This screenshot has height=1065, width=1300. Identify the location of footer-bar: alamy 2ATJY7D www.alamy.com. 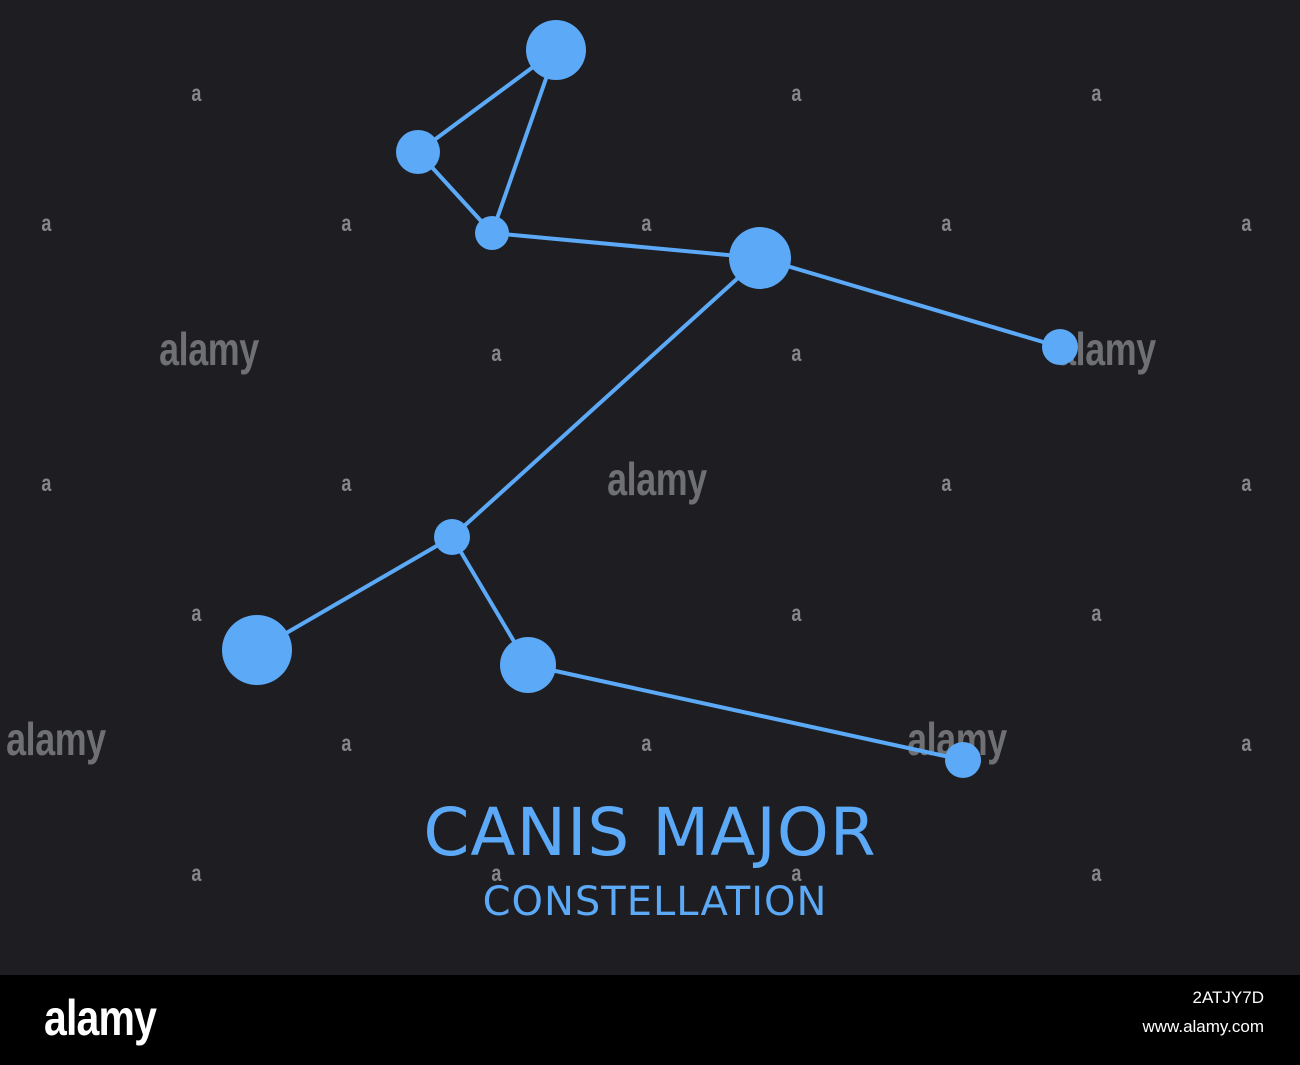
(650, 1020).